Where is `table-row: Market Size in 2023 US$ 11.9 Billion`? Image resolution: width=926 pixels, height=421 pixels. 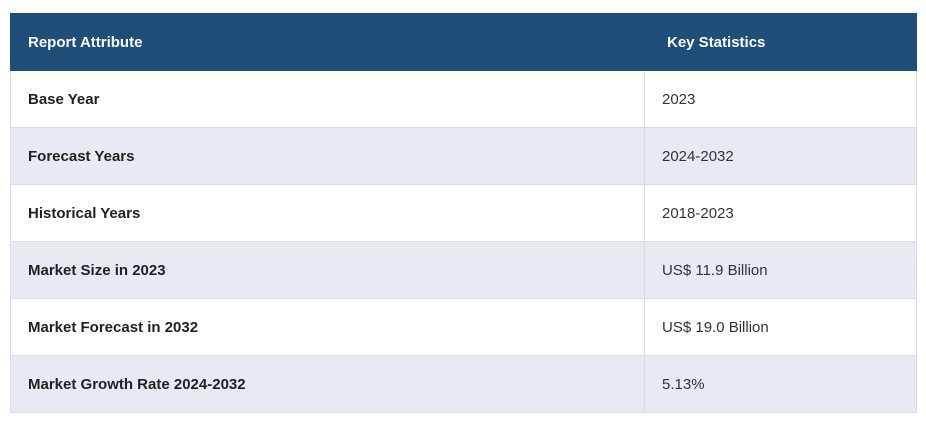
table-row: Market Size in 2023 US$ 11.9 Billion is located at coordinates (463, 270).